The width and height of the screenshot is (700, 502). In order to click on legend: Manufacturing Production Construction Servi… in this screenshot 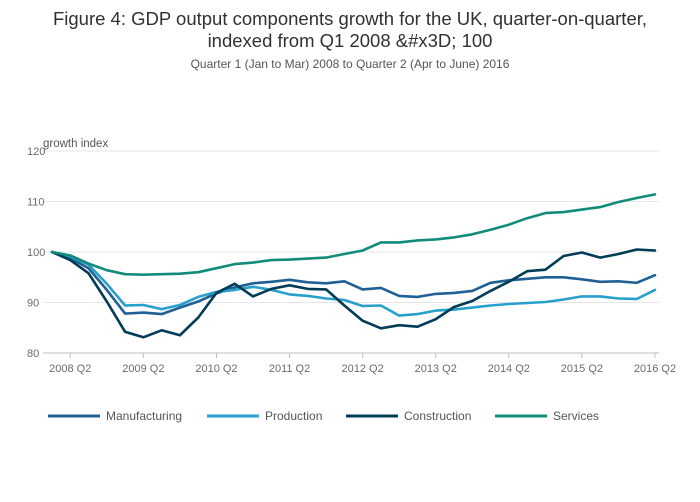, I will do `click(323, 416)`.